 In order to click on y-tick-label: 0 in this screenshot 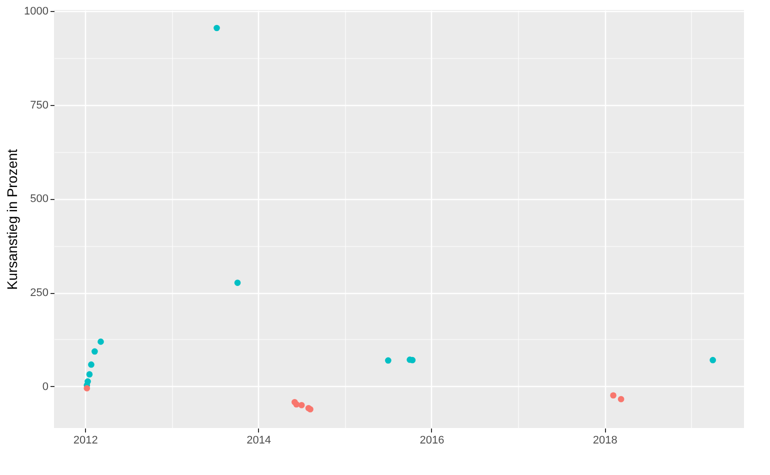, I will do `click(45, 386)`.